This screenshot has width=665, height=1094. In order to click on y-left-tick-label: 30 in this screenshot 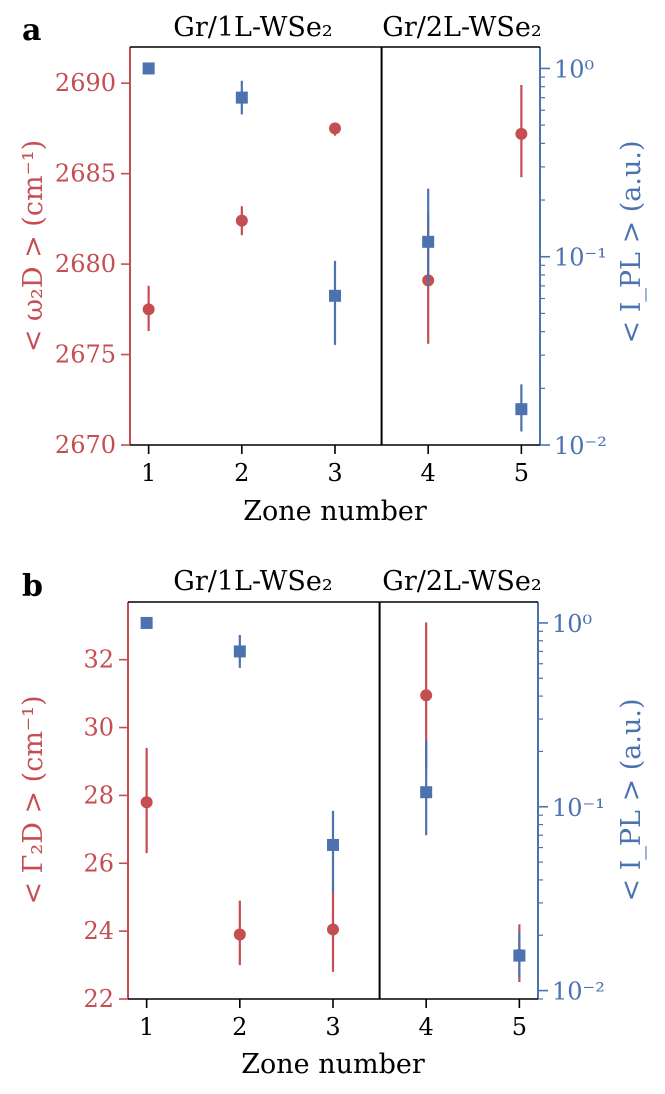, I will do `click(98, 728)`.